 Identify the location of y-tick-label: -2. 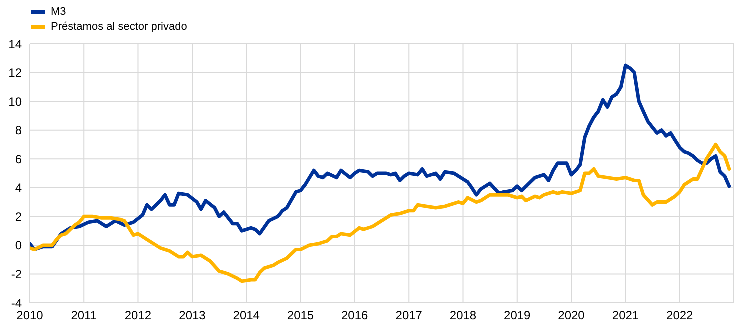
(16, 274).